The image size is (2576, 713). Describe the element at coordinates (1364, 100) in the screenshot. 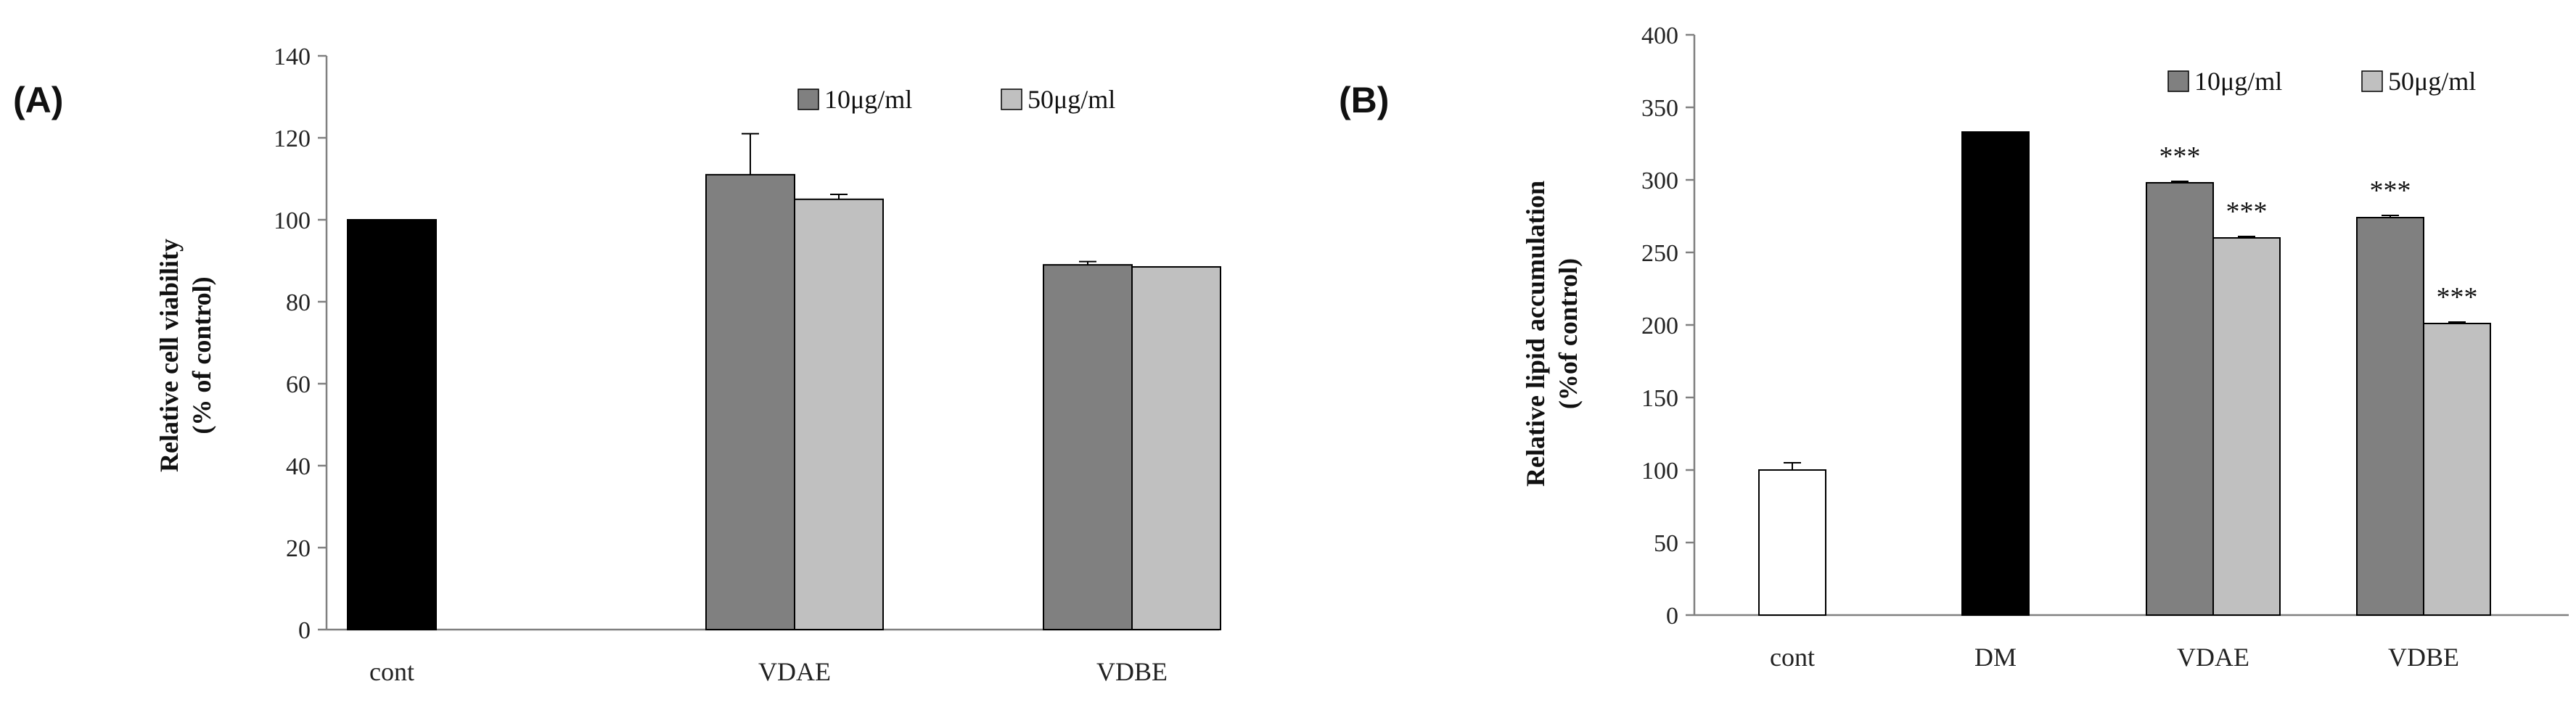

I see `panel-label-b: (B)` at that location.